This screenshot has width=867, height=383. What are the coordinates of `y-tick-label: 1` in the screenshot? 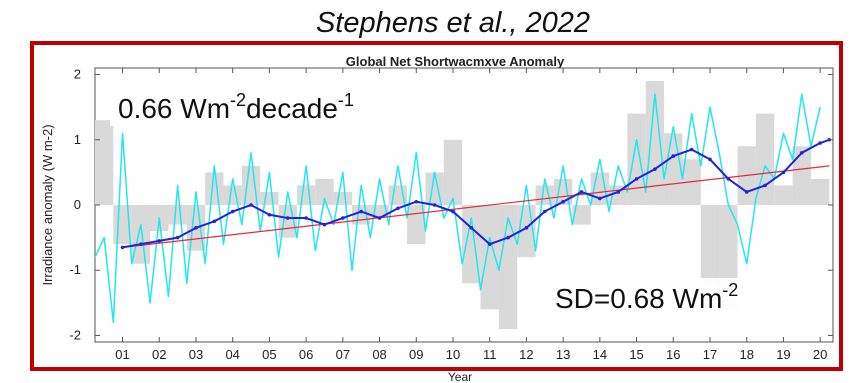 It's located at (77, 139).